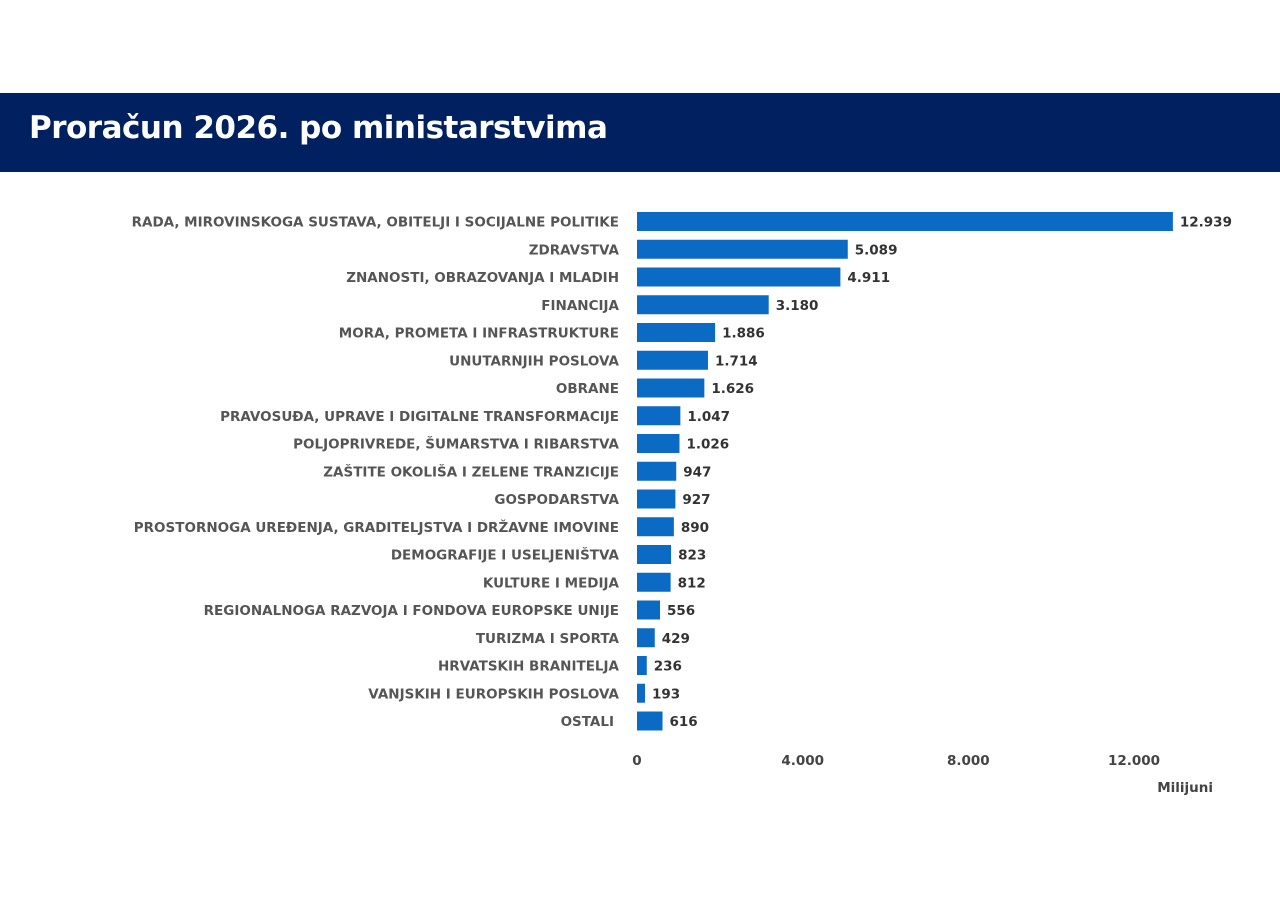 The image size is (1280, 905). What do you see at coordinates (876, 250) in the screenshot?
I see `value-label: 5.089` at bounding box center [876, 250].